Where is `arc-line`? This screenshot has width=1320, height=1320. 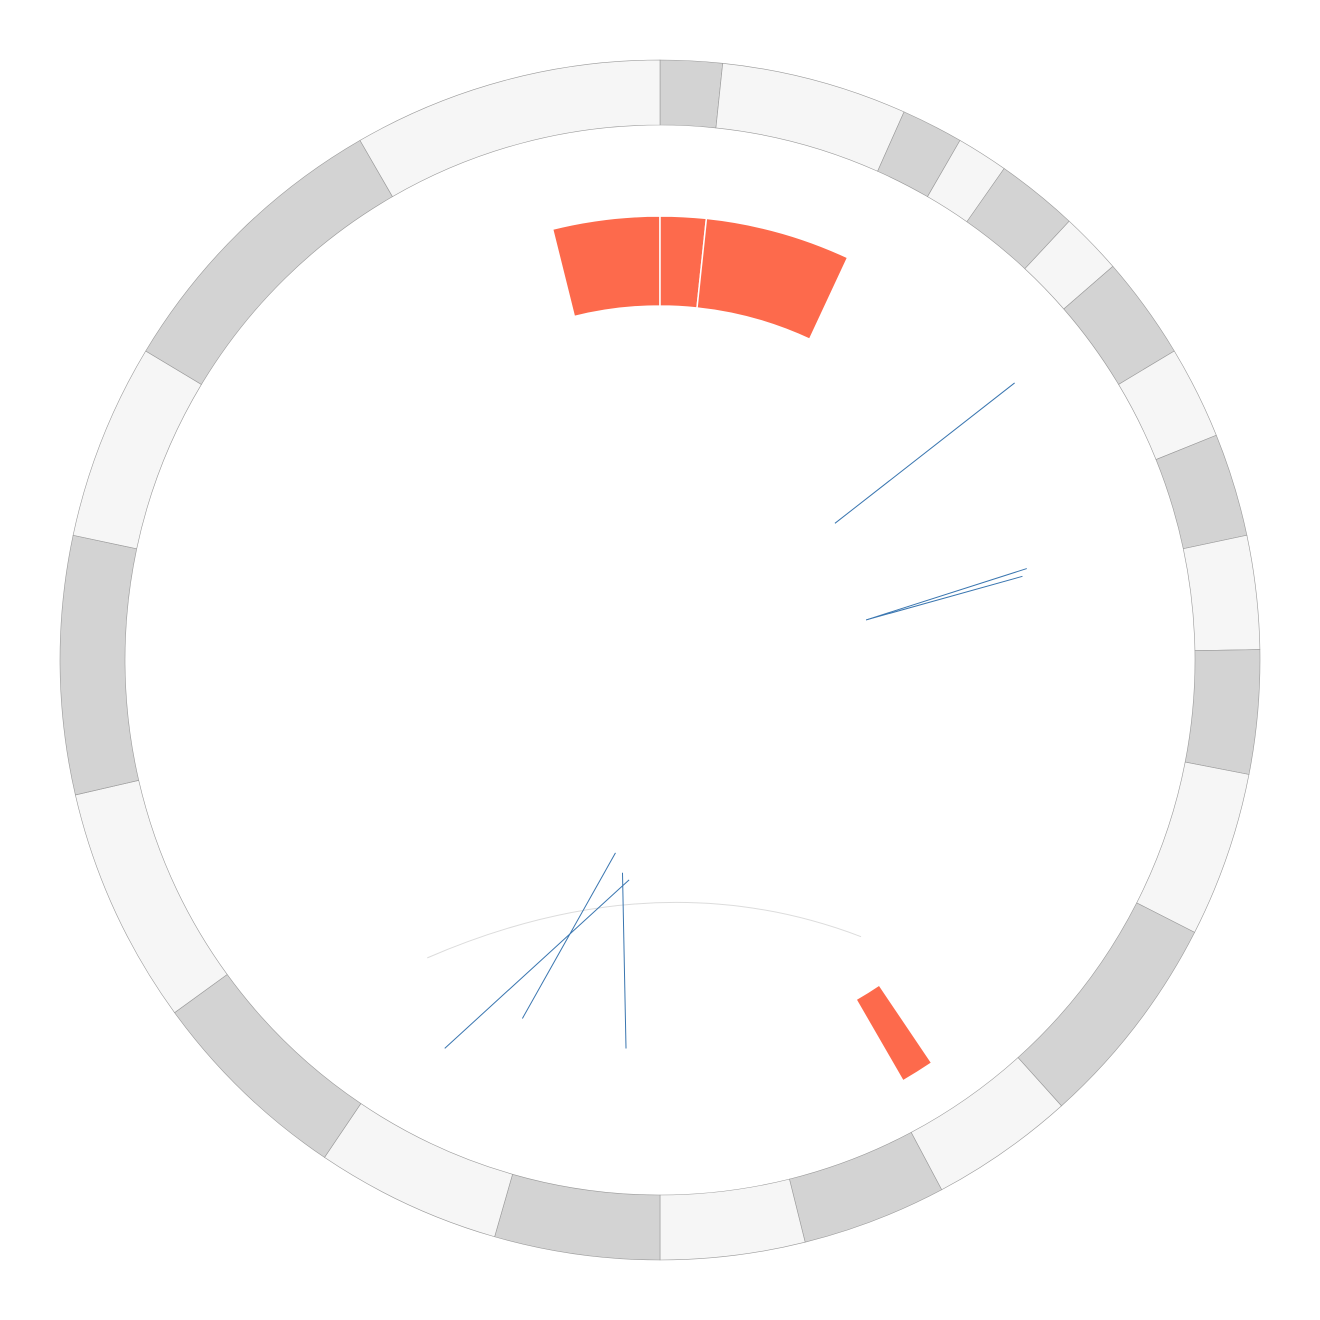 arc-line is located at coordinates (644, 930).